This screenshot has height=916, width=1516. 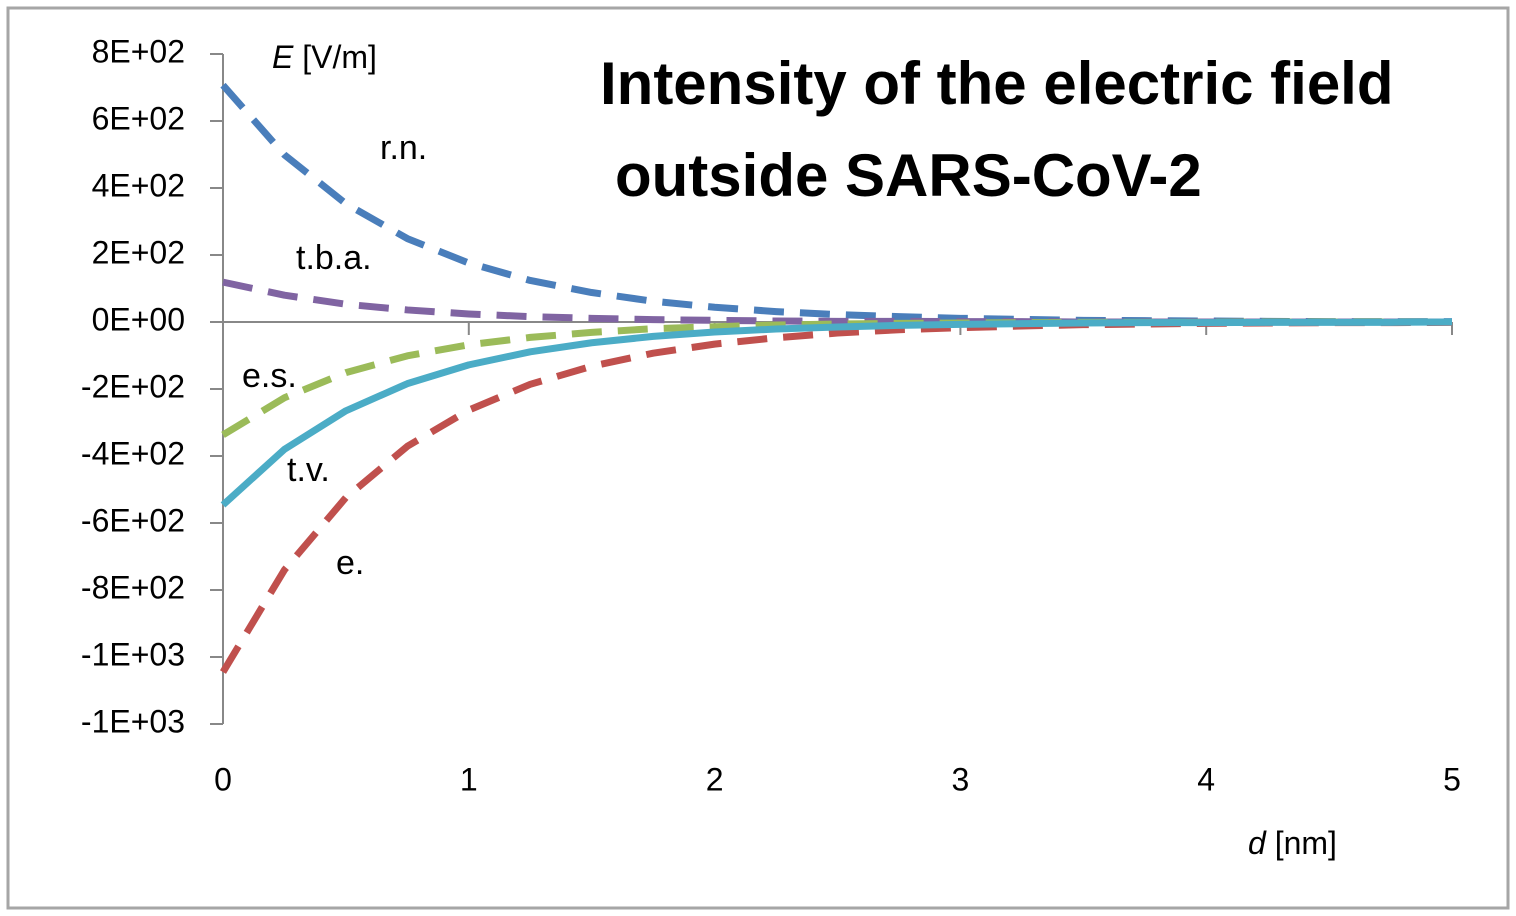 What do you see at coordinates (138, 51) in the screenshot?
I see `y-tick-label: 8E+02` at bounding box center [138, 51].